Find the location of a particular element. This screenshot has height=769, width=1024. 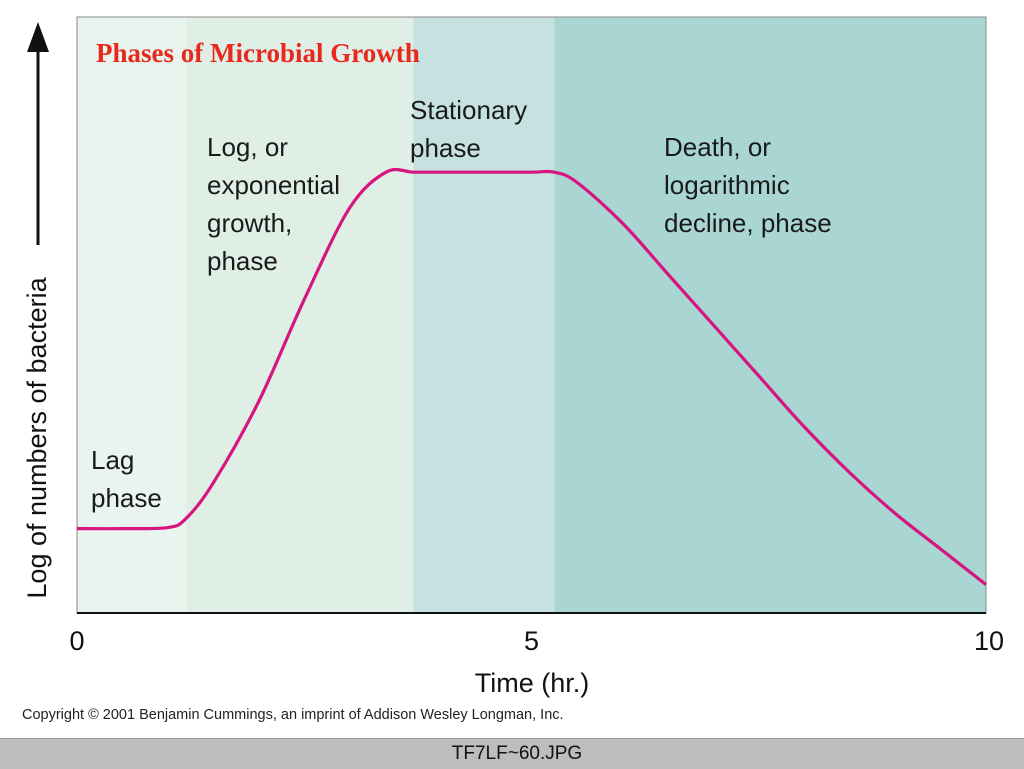

phase-label-4: Death, or logarithmic decline, phase is located at coordinates (748, 185).